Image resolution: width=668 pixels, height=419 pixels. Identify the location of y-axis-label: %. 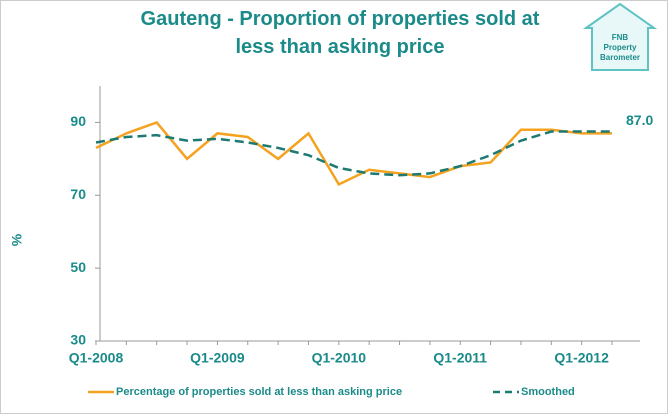
(17, 239).